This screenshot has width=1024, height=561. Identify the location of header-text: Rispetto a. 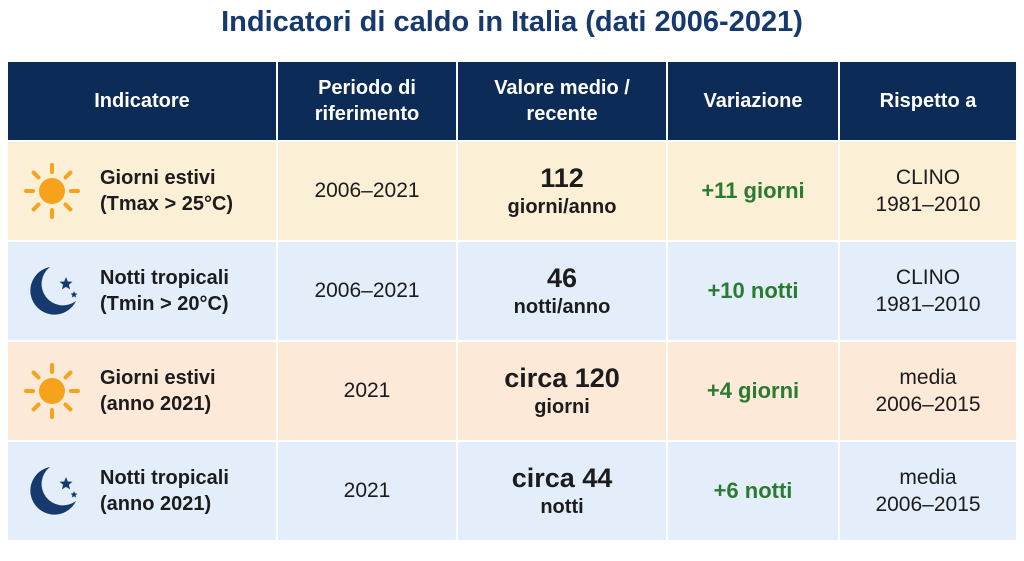
(928, 101).